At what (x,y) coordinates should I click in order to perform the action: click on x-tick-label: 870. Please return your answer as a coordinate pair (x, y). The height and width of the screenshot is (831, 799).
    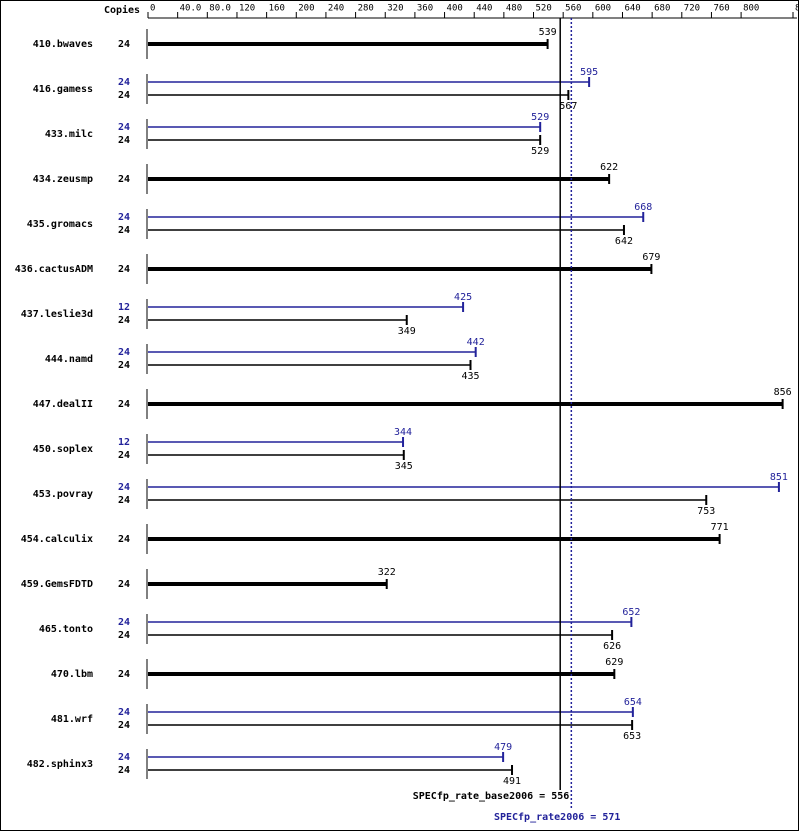
    Looking at the image, I should click on (797, 9).